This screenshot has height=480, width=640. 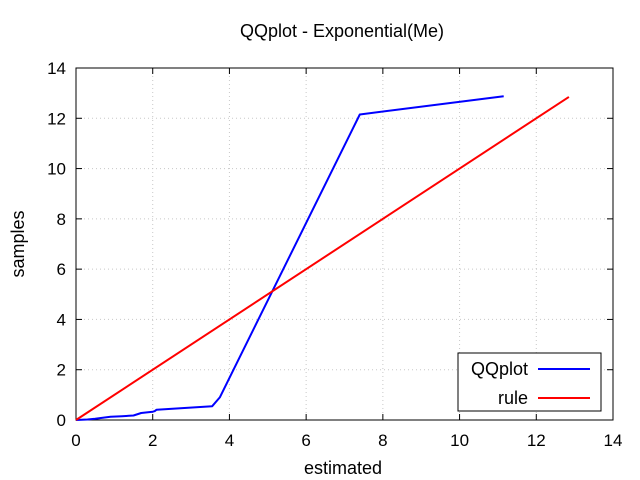 I want to click on x-tick-label: 14, so click(x=613, y=440).